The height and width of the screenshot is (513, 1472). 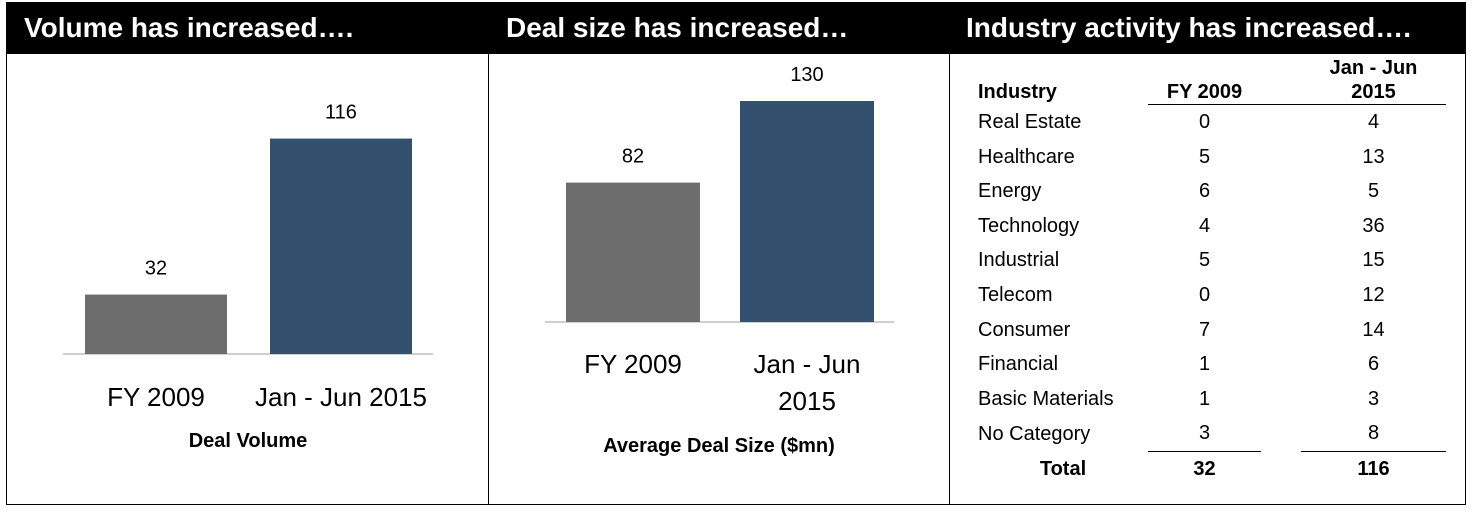 I want to click on table-row: No Category 3 8, so click(x=1212, y=433).